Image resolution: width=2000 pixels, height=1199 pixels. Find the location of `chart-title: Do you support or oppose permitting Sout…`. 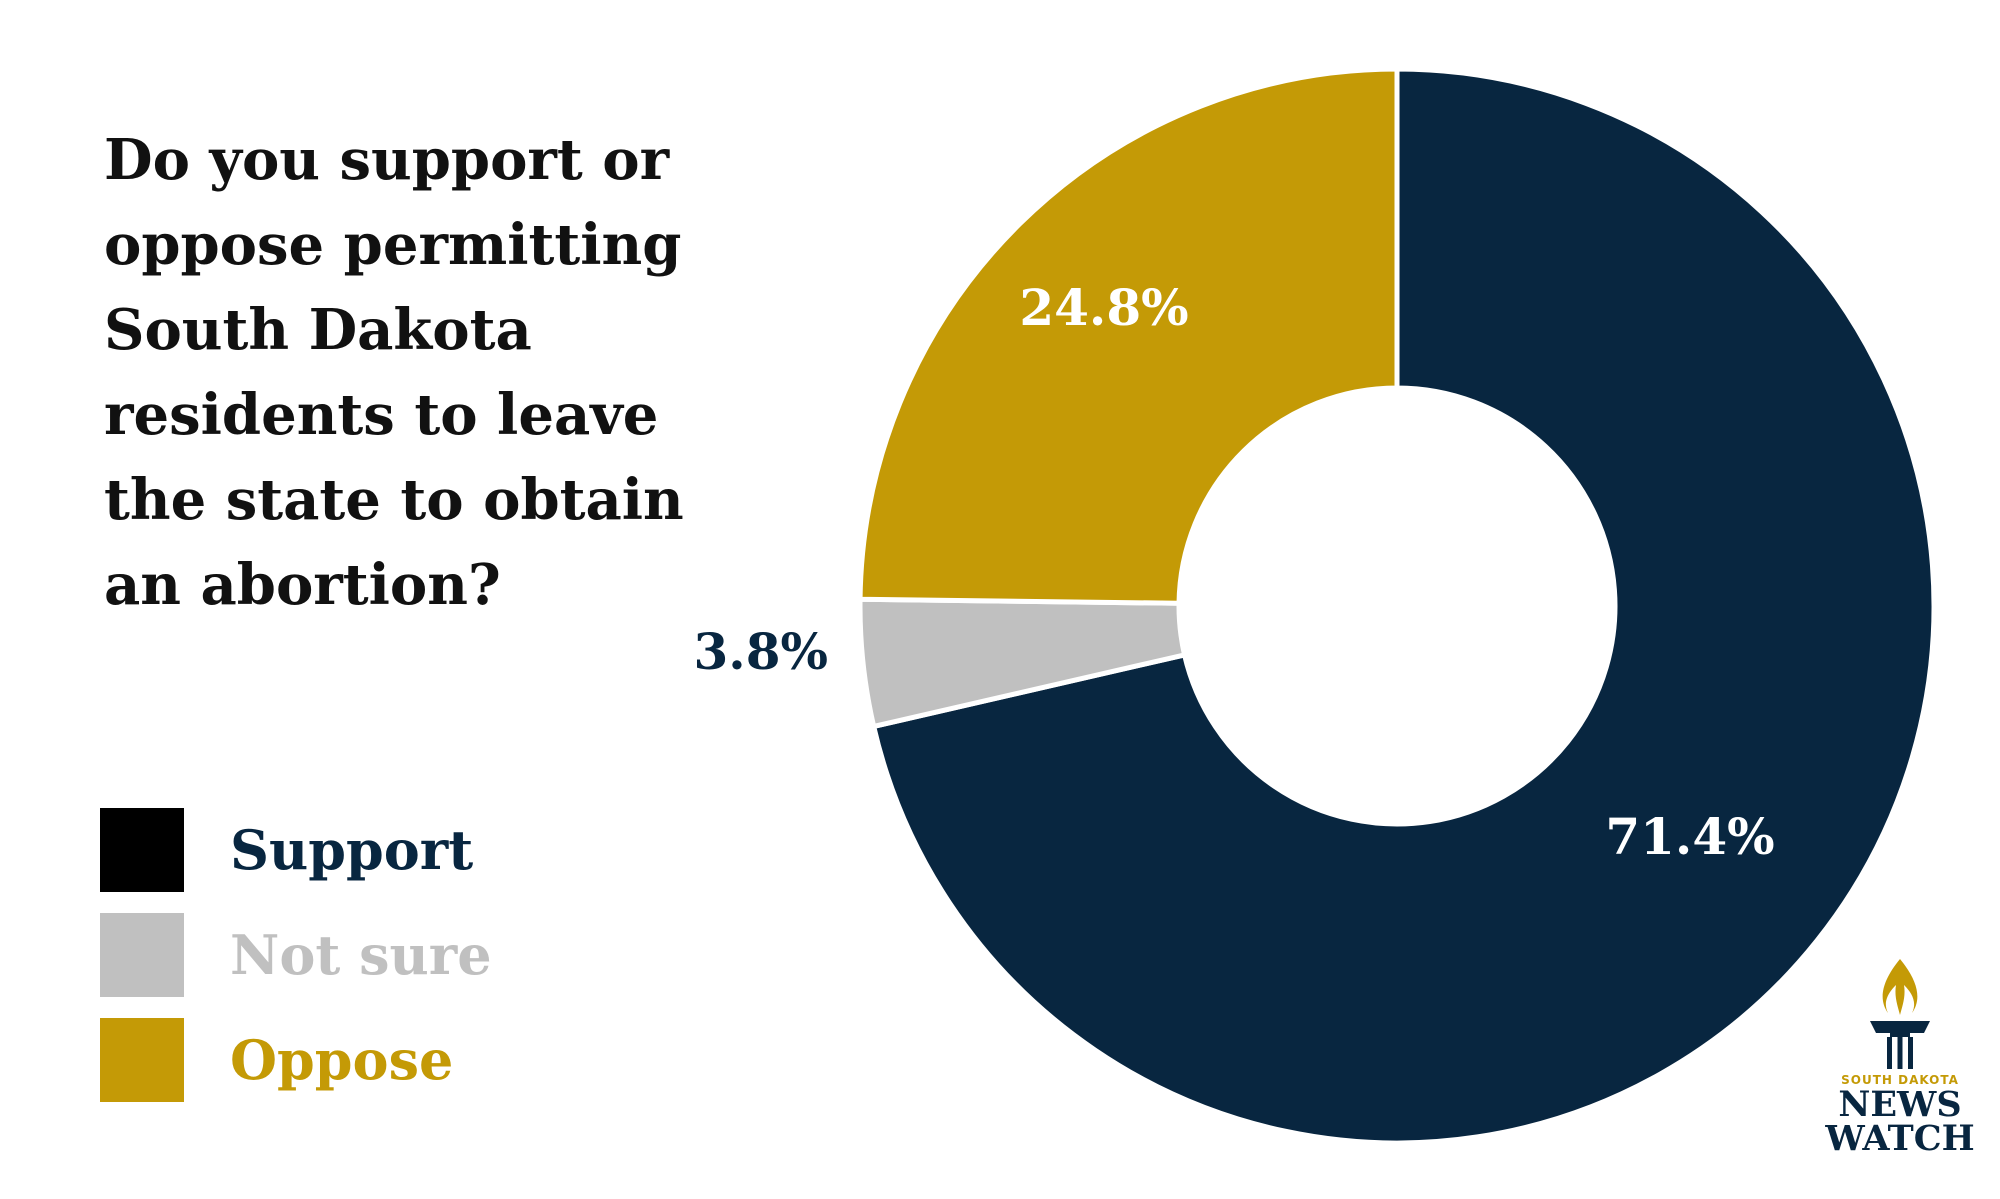

chart-title: Do you support or oppose permitting Sout… is located at coordinates (394, 372).